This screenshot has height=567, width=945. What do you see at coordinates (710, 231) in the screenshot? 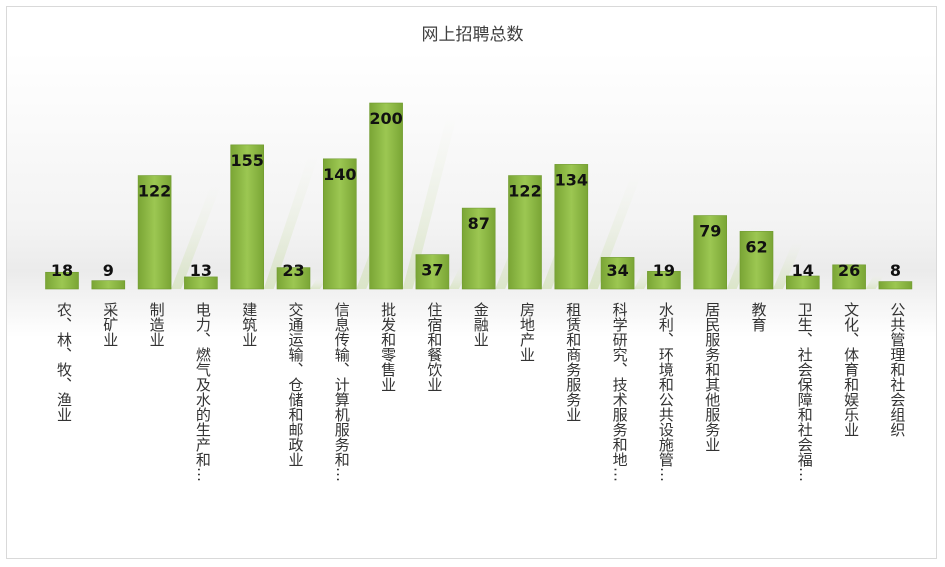
I see `bar-value-label: 79` at bounding box center [710, 231].